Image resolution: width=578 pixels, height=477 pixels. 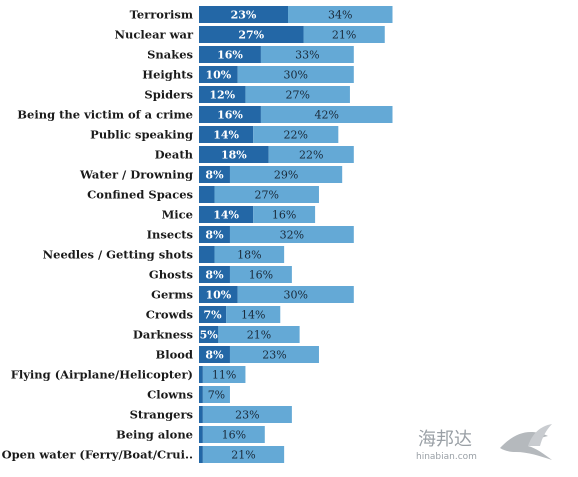 I want to click on bar-row: Confined Spaces 27%, so click(x=203, y=194).